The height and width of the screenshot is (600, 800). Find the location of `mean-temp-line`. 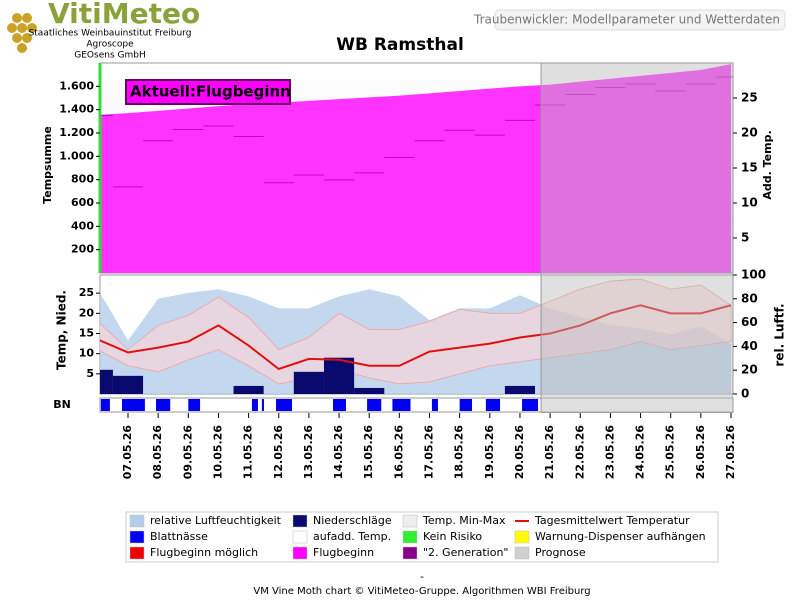

mean-temp-line is located at coordinates (416, 337).